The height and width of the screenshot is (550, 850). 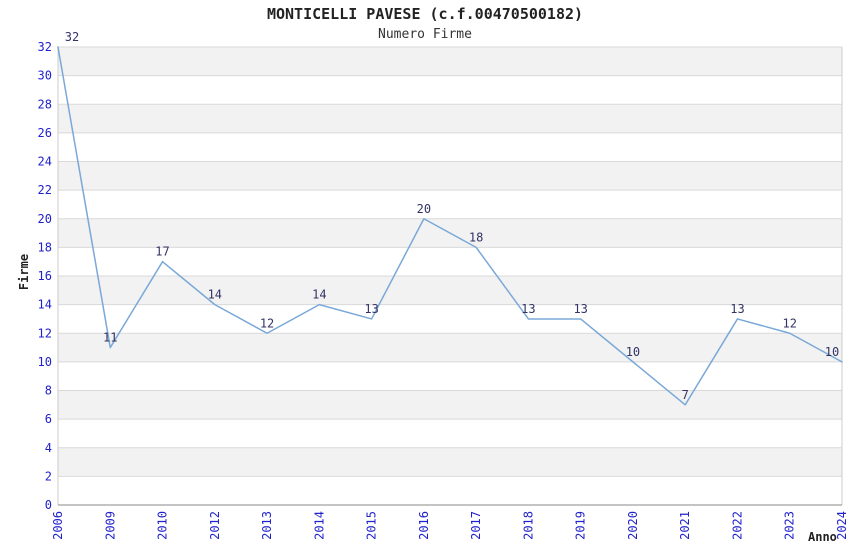 I want to click on y-tick-label: 16, so click(x=45, y=276).